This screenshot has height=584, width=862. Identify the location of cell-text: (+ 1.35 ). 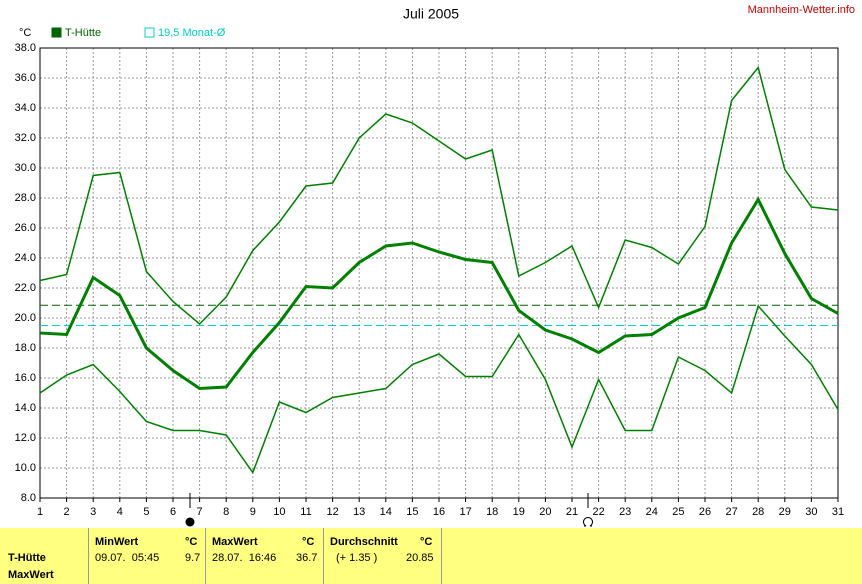
(357, 558).